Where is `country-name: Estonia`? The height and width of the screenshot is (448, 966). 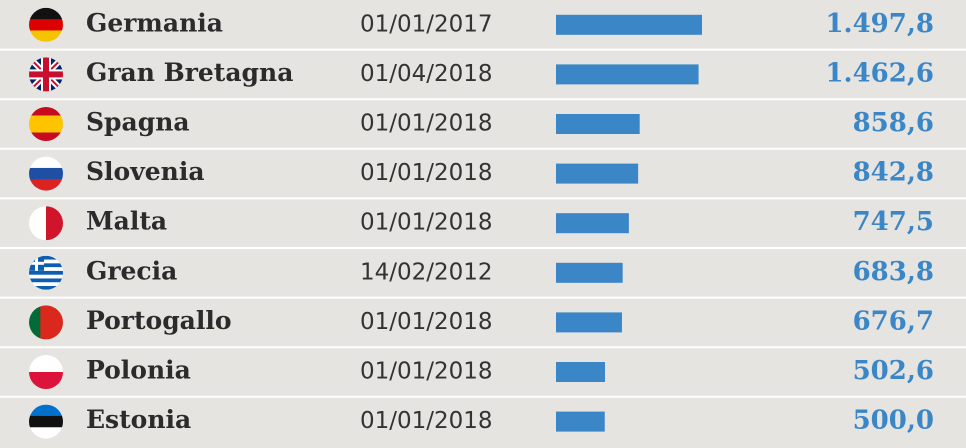
country-name: Estonia is located at coordinates (138, 419).